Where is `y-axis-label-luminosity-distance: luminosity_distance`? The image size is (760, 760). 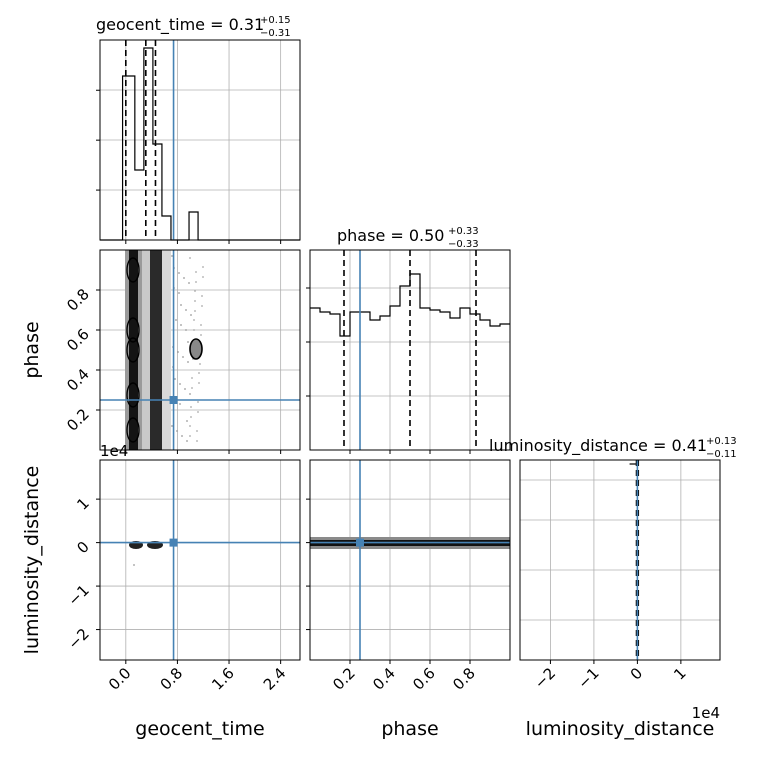
y-axis-label-luminosity-distance: luminosity_distance is located at coordinates (32, 560).